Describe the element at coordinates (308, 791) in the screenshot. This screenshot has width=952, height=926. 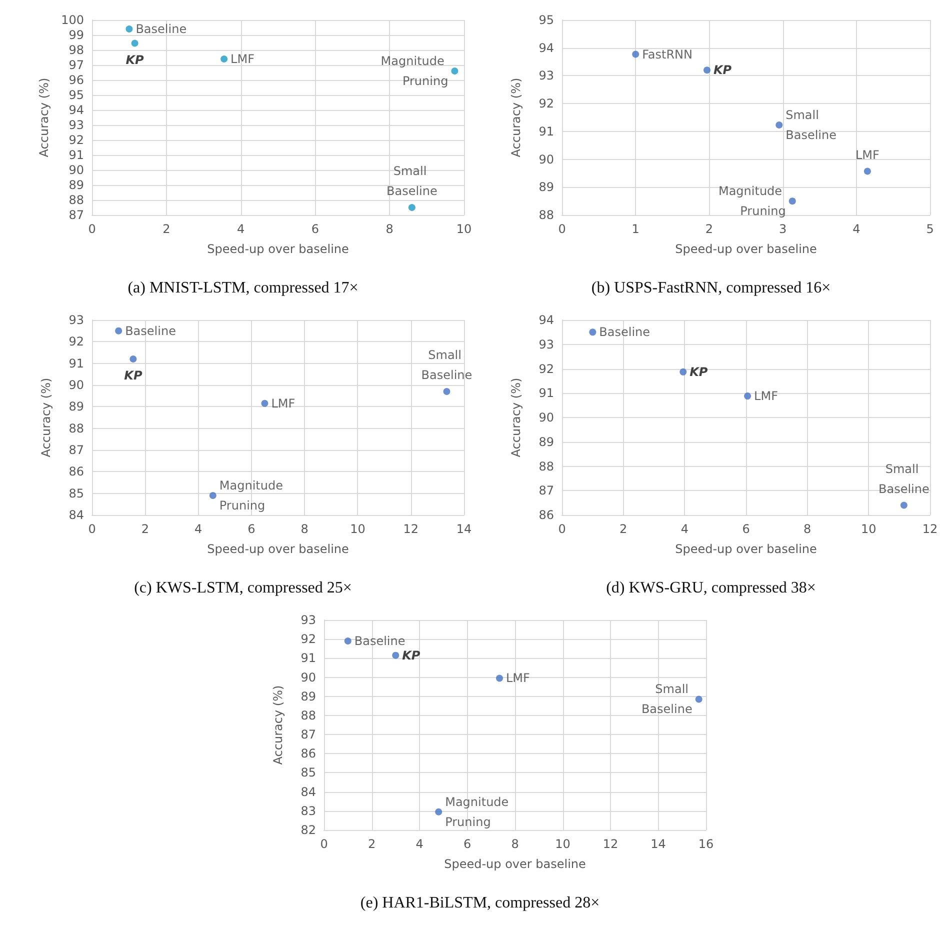
I see `y-tick-label: 84` at that location.